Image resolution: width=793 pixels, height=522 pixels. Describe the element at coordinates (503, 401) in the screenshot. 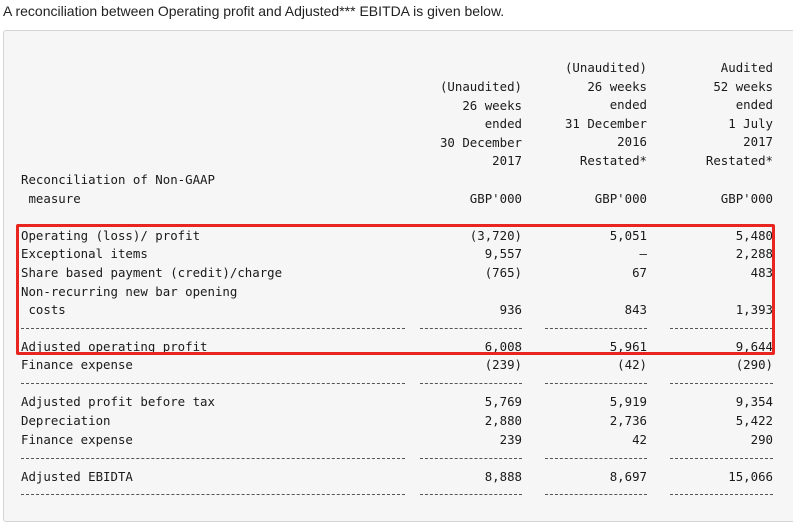

I see `cell-h1-2017: 5,769` at that location.